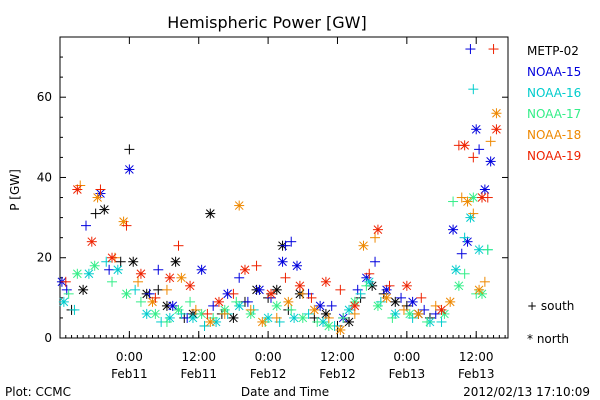  Describe the element at coordinates (554, 93) in the screenshot. I see `legend-entry: NOAA-16` at that location.